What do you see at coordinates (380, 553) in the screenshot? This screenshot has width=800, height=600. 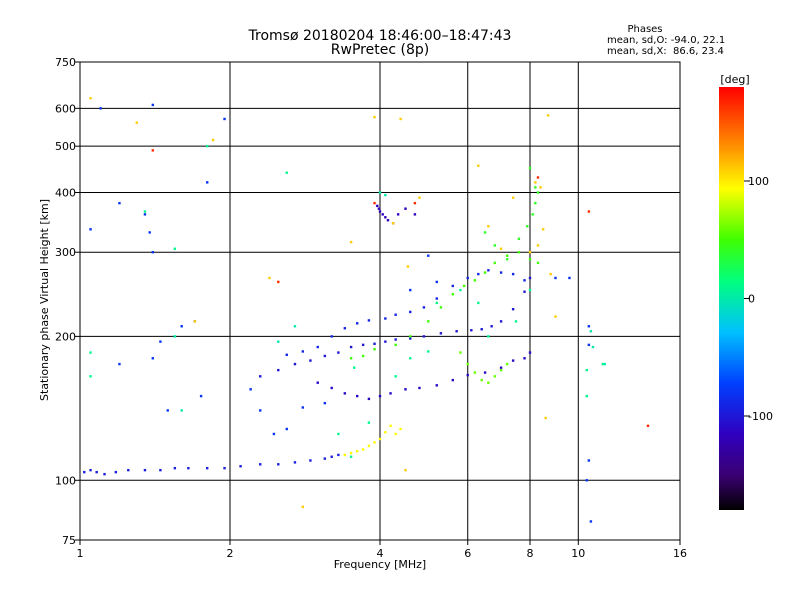 I see `x-tick-label: 4` at bounding box center [380, 553].